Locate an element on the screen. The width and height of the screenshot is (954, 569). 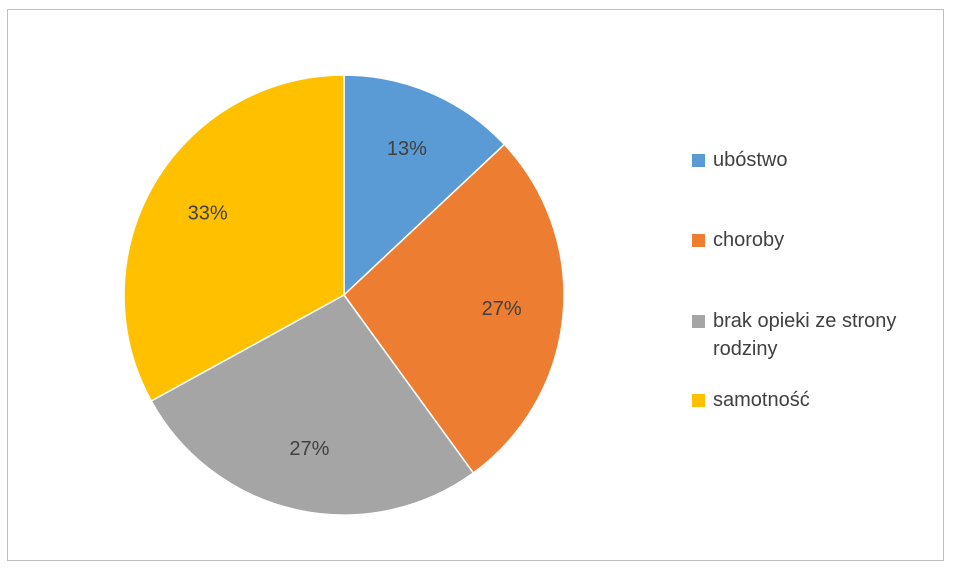
legend-label: ubóstwo is located at coordinates (750, 160).